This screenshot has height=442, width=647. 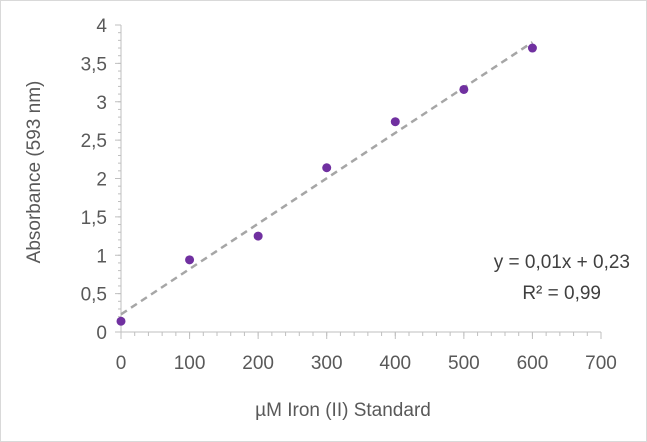 I want to click on x-tick-label: 400, so click(x=395, y=363).